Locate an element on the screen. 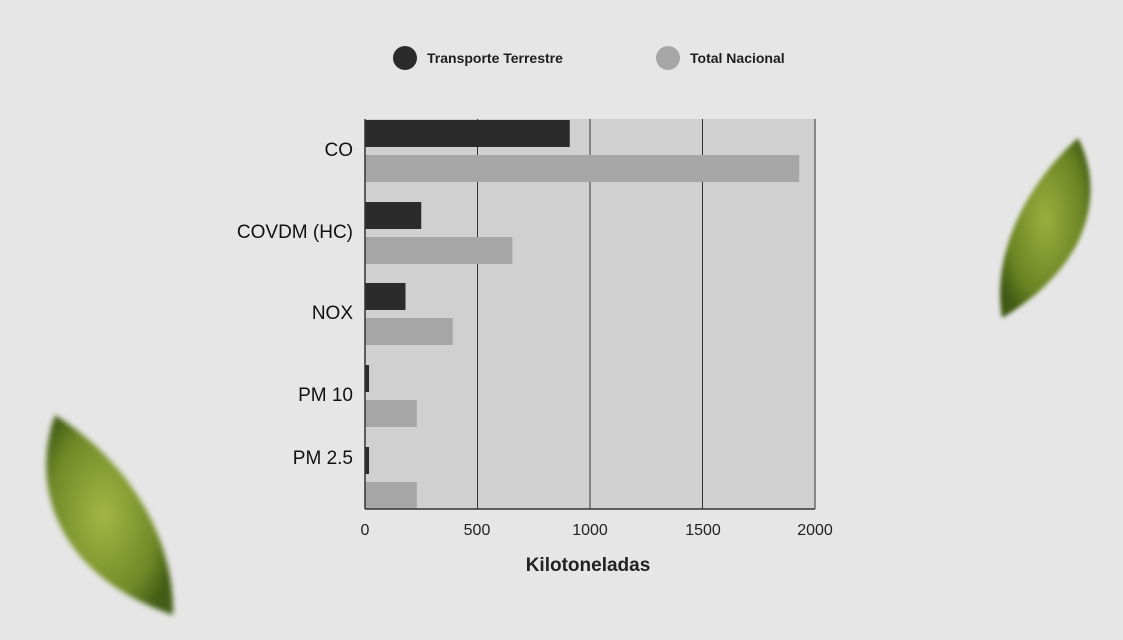  legend-label-total: Total Nacional is located at coordinates (737, 58).